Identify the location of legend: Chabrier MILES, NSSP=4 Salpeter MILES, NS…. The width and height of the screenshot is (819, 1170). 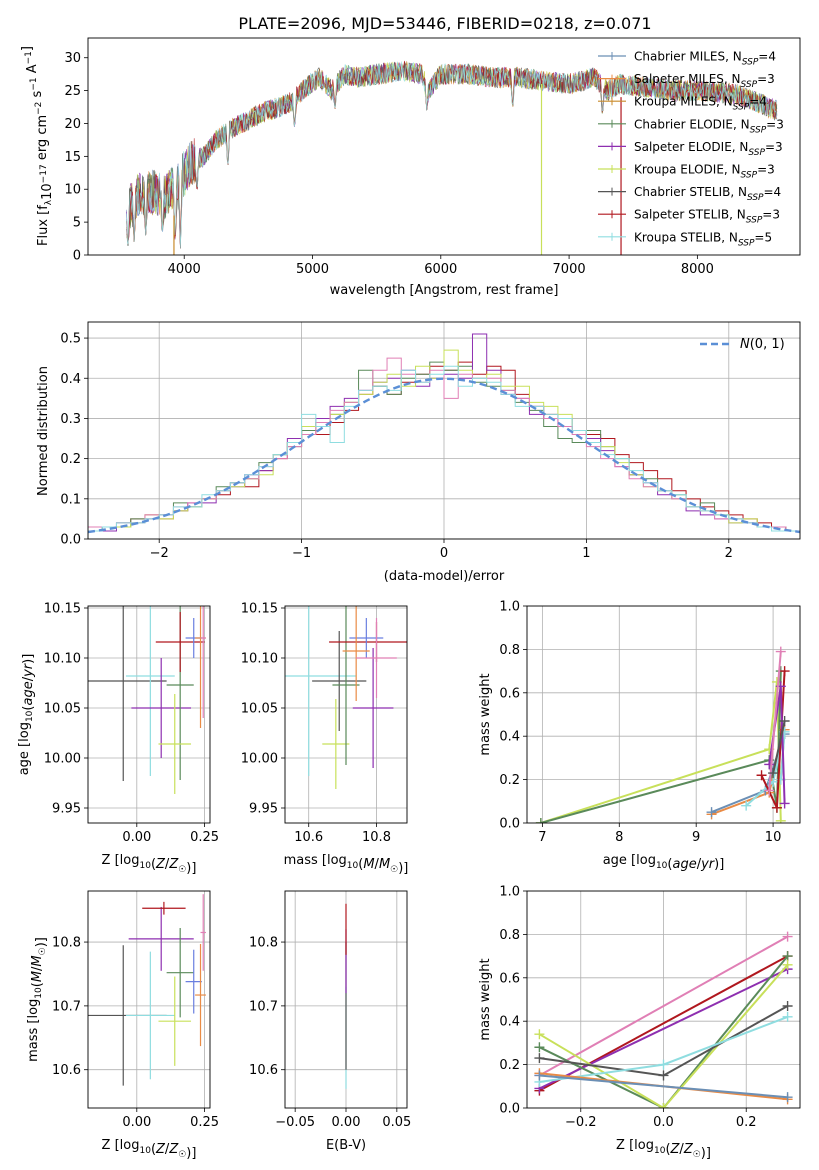
(691, 149).